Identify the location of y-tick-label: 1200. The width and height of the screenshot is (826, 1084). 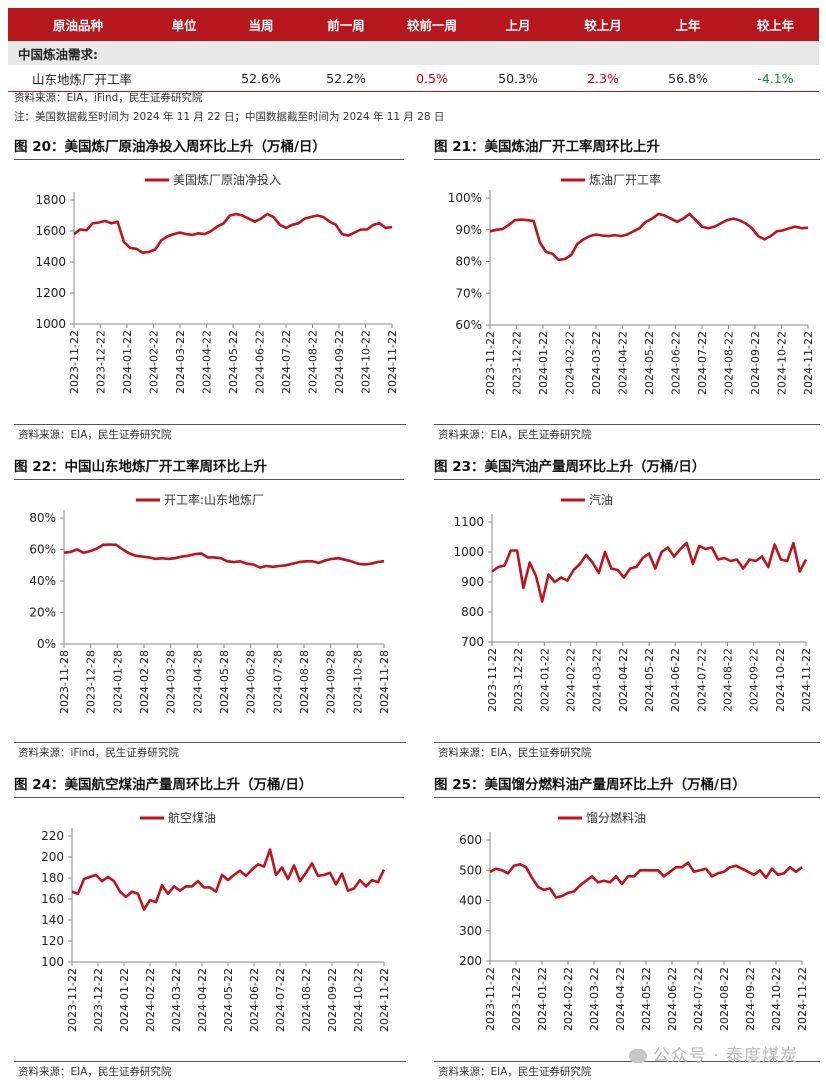
(50, 293).